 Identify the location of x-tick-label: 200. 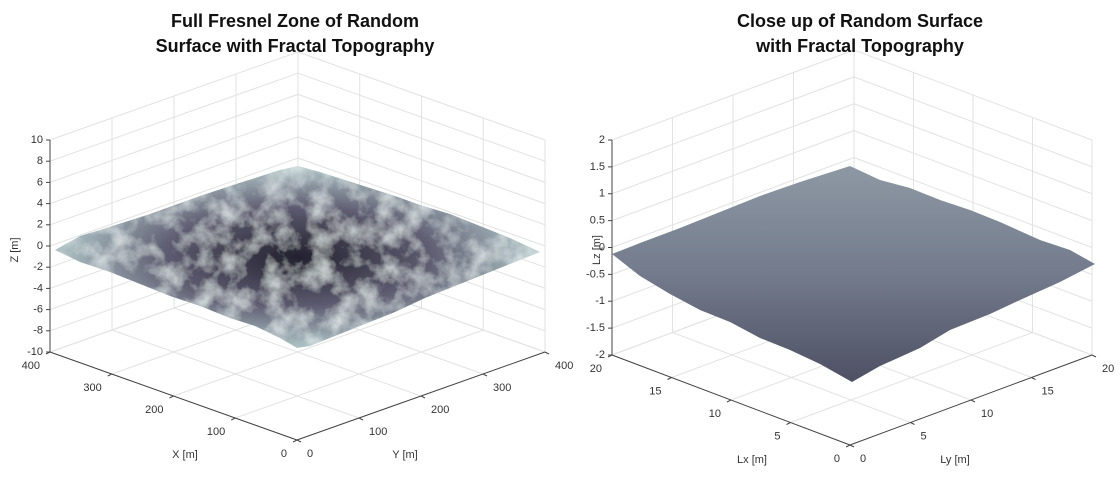
(154, 410).